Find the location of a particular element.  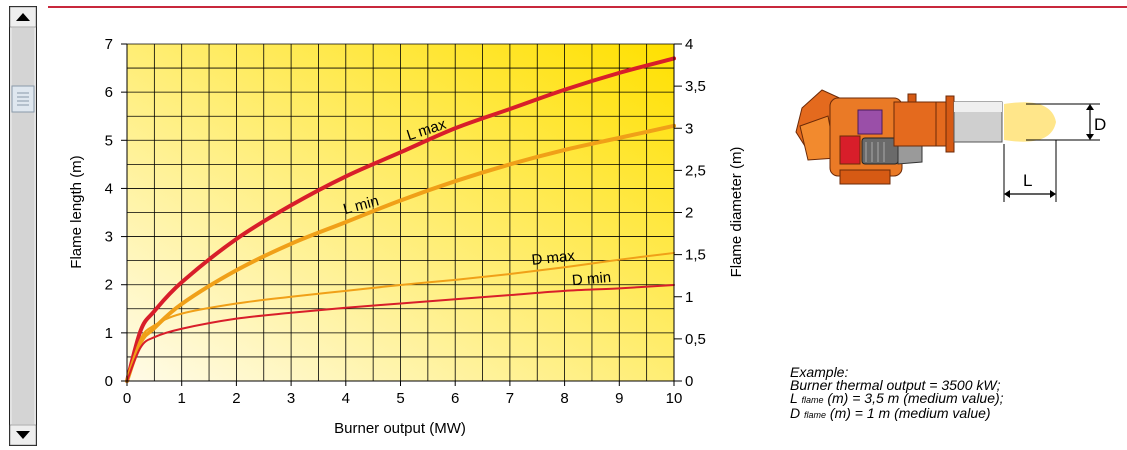

y-tick-label: 2 is located at coordinates (109, 285).